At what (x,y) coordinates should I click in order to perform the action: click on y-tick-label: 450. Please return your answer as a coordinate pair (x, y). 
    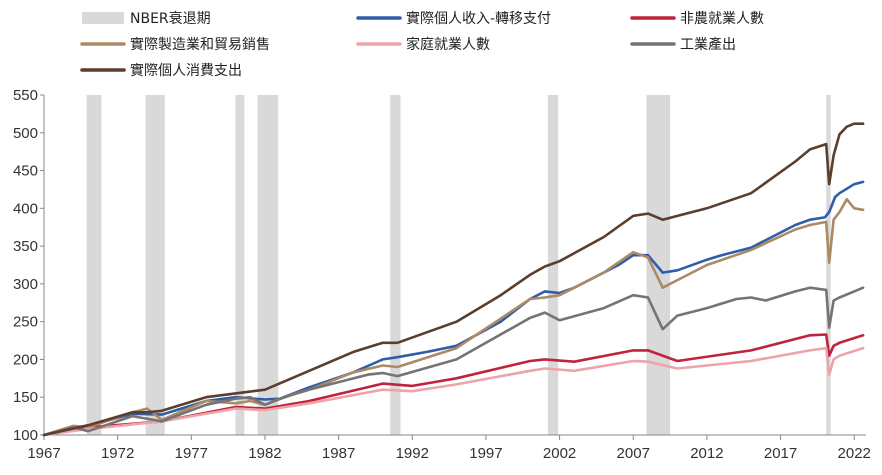
    Looking at the image, I should click on (25, 171).